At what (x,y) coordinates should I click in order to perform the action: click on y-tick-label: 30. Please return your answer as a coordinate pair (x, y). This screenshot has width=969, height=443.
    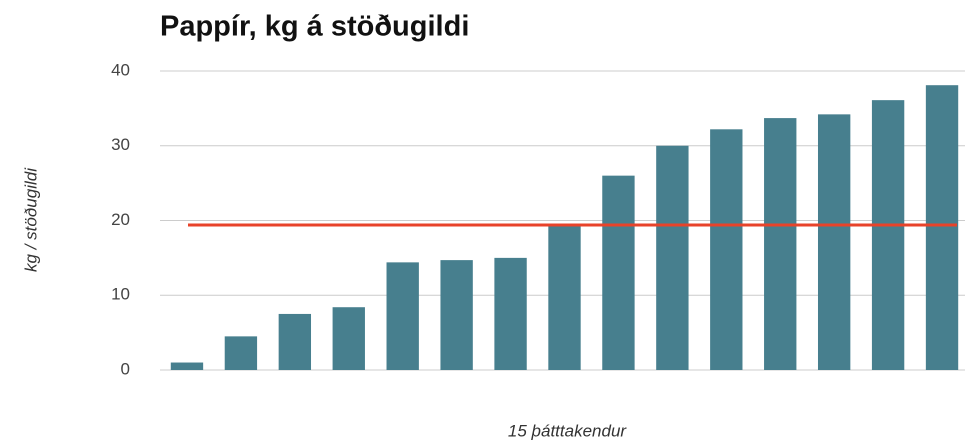
    Looking at the image, I should click on (120, 144).